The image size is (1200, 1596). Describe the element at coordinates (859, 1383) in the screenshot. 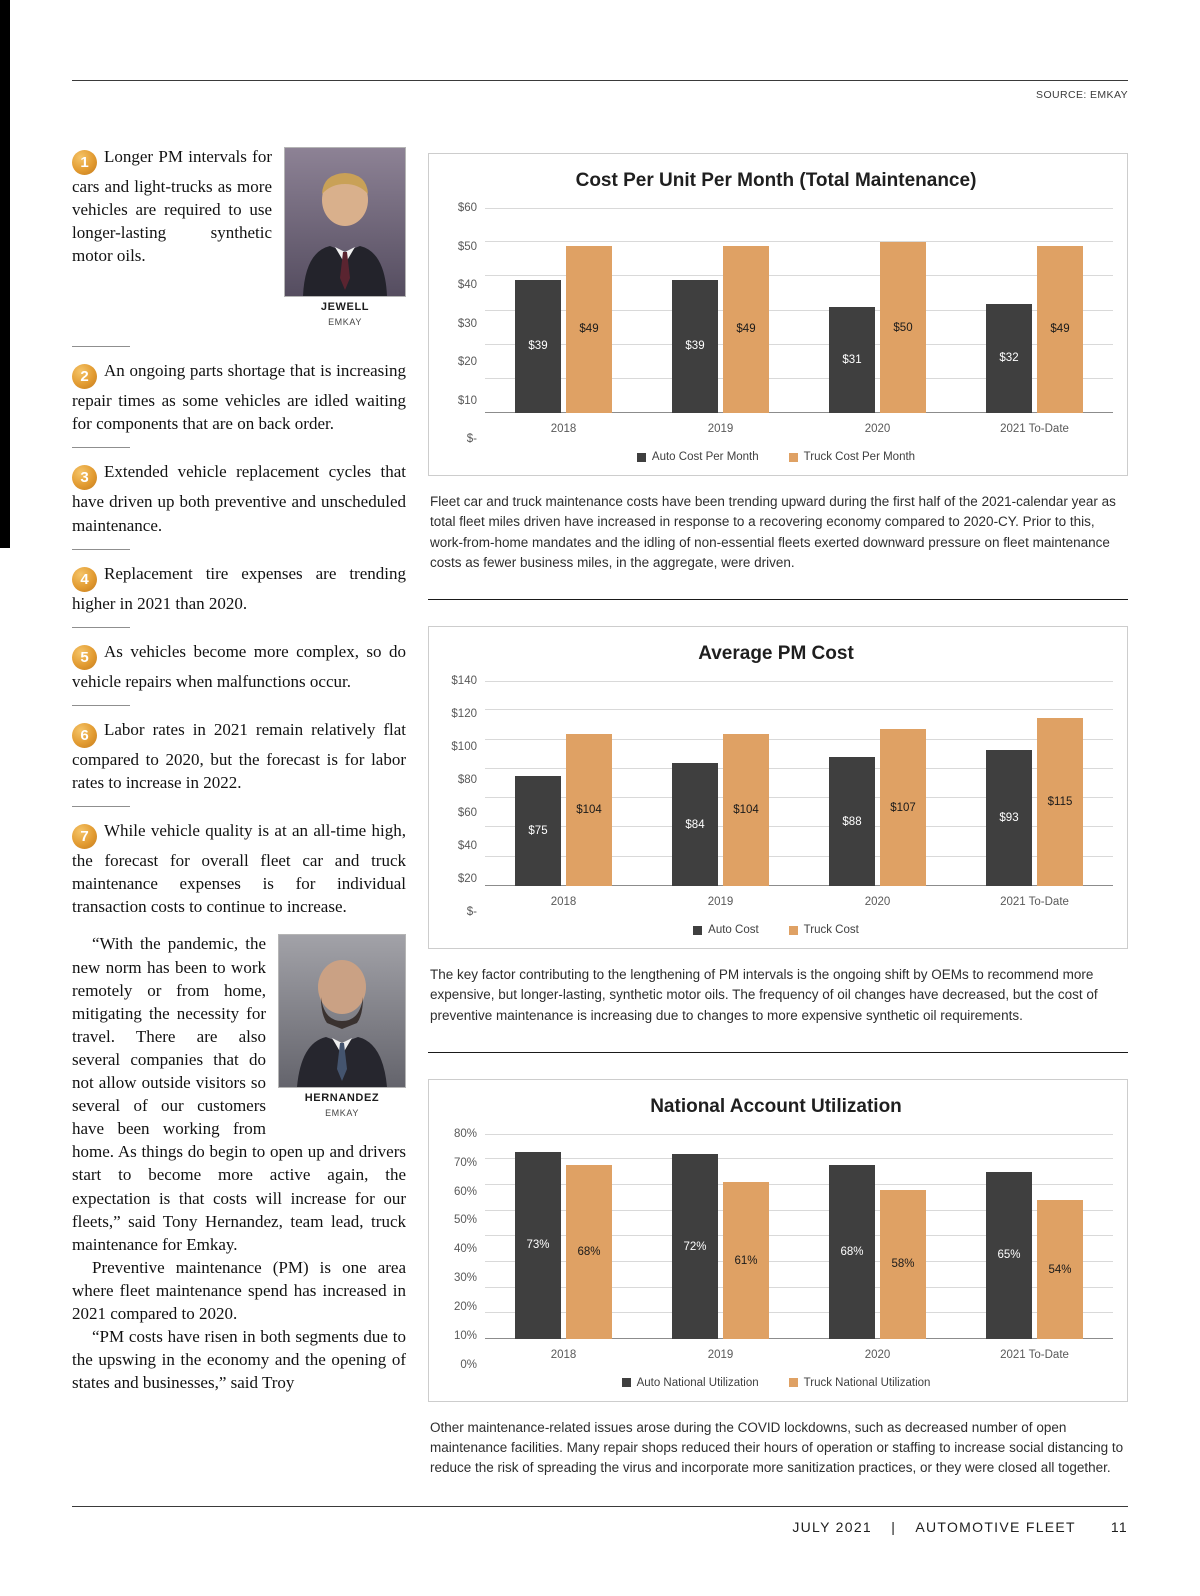

I see `legend-item: Truck National Utilization` at that location.